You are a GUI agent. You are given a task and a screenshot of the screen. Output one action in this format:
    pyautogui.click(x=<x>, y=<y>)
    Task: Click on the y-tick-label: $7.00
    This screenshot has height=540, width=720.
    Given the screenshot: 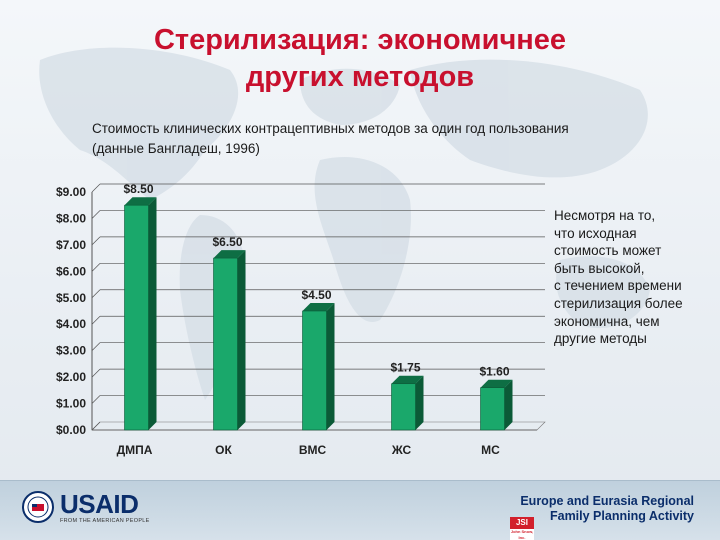 What is the action you would take?
    pyautogui.click(x=71, y=245)
    